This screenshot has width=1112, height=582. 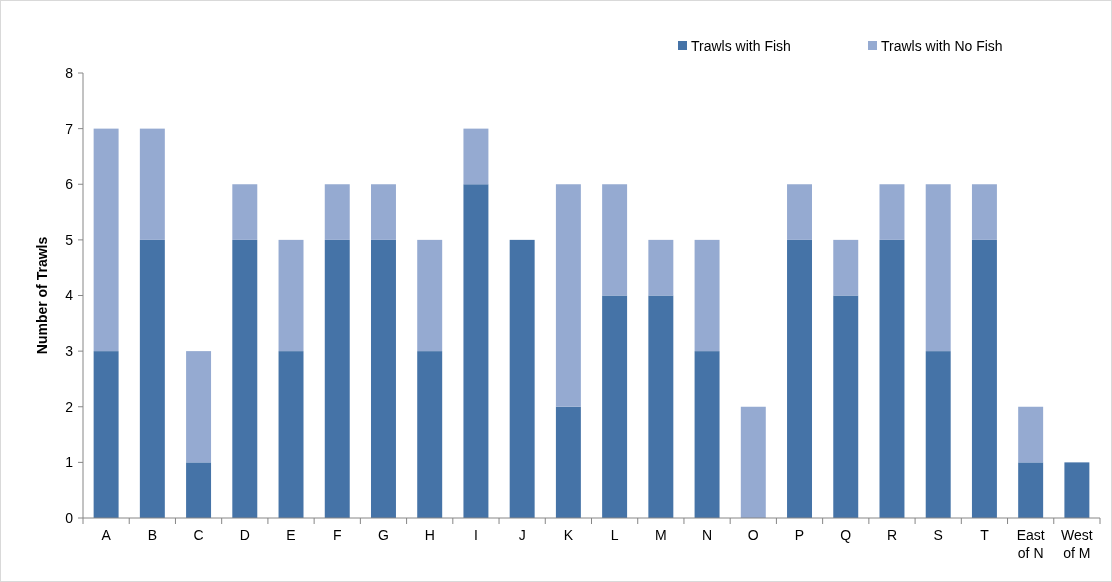 What do you see at coordinates (522, 535) in the screenshot?
I see `x-tick-label: J` at bounding box center [522, 535].